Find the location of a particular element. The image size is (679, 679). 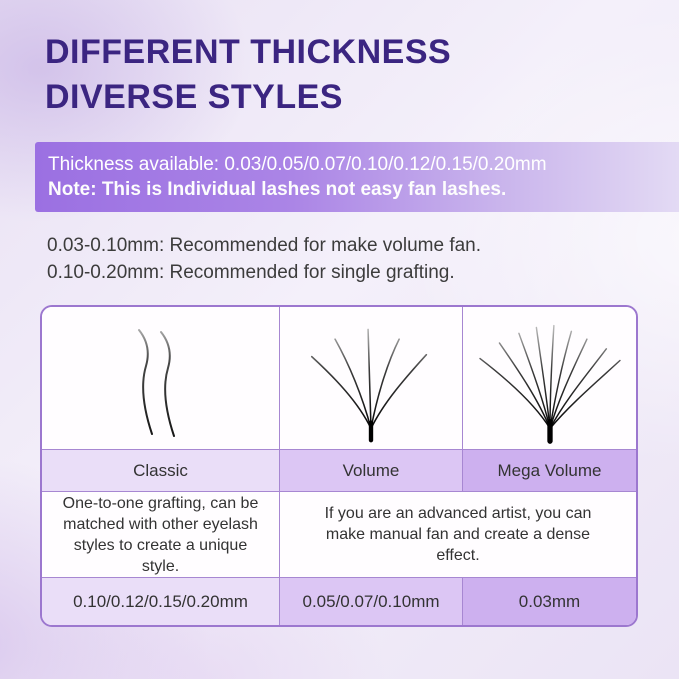

classic-illustration-cell is located at coordinates (161, 378).